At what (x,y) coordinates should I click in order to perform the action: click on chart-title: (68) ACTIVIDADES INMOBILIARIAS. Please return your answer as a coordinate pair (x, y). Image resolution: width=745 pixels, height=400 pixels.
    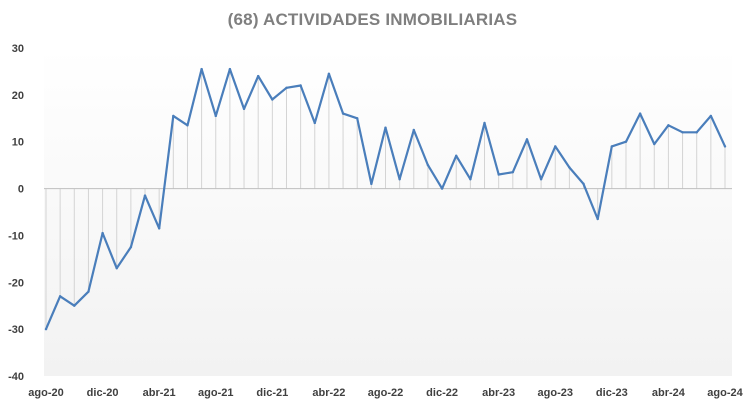
    Looking at the image, I should click on (372, 19).